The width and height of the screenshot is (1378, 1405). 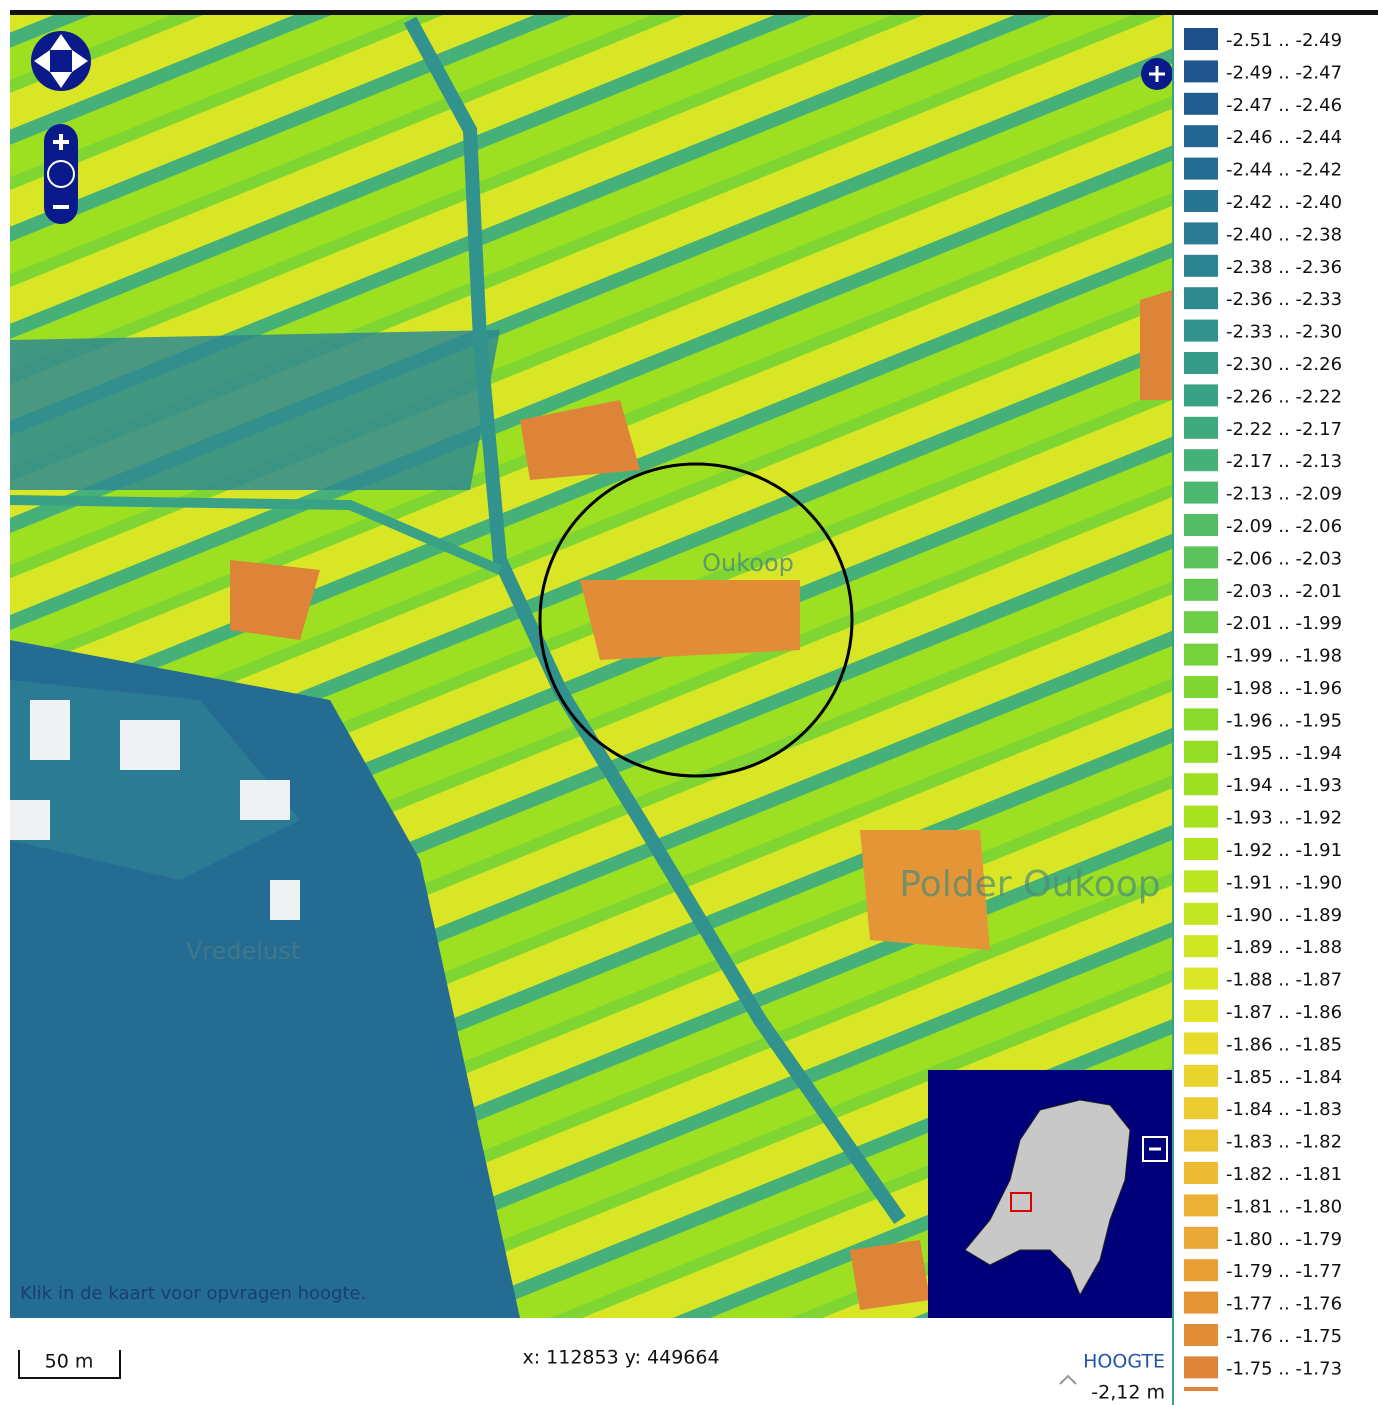 What do you see at coordinates (1050, 1194) in the screenshot?
I see `overview-map` at bounding box center [1050, 1194].